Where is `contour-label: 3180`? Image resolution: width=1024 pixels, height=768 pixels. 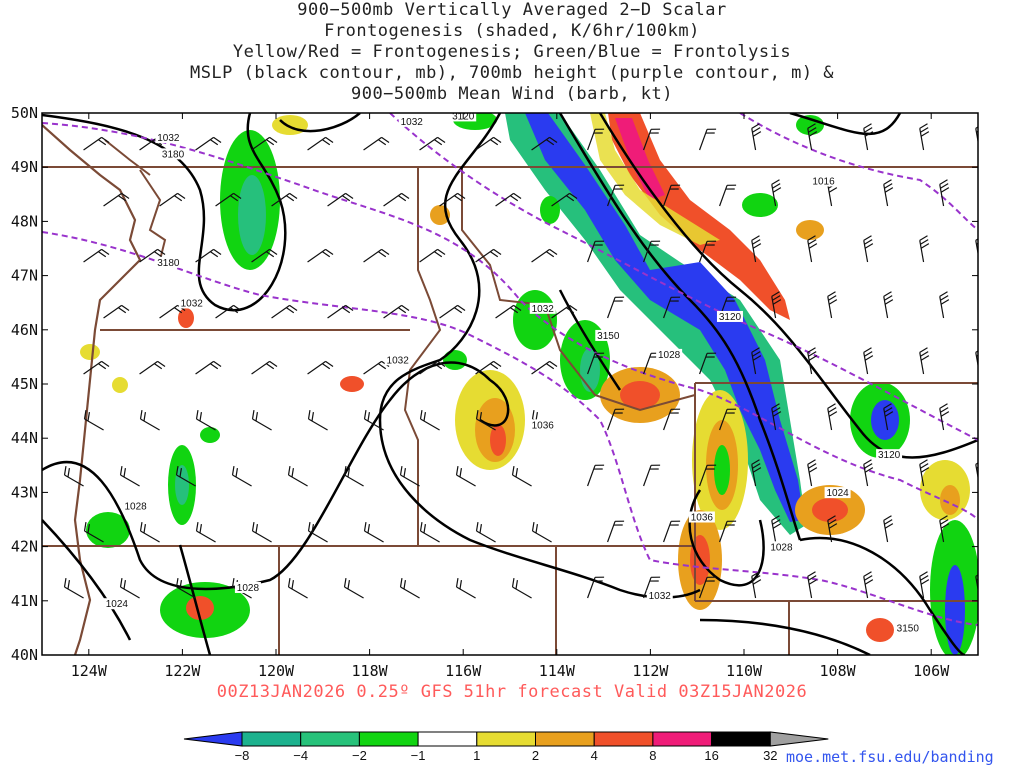
contour-label: 3180 is located at coordinates (173, 154).